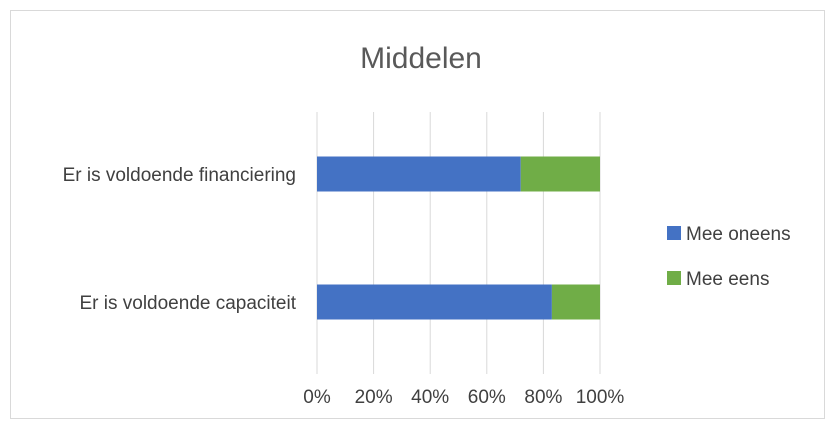 Image resolution: width=827 pixels, height=421 pixels. I want to click on legend-label: Mee eens, so click(727, 279).